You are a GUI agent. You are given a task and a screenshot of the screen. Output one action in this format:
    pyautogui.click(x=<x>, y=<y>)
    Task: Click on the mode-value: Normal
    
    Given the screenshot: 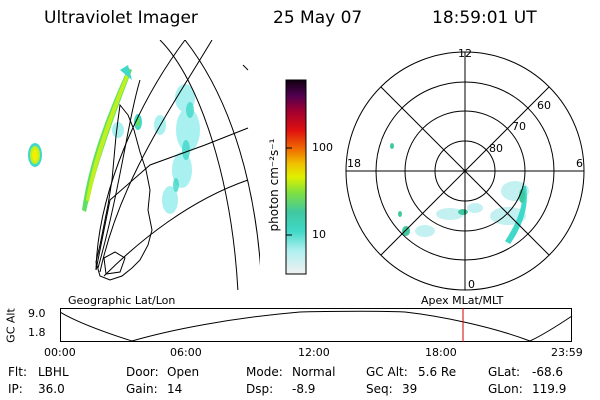 What is the action you would take?
    pyautogui.click(x=314, y=372)
    